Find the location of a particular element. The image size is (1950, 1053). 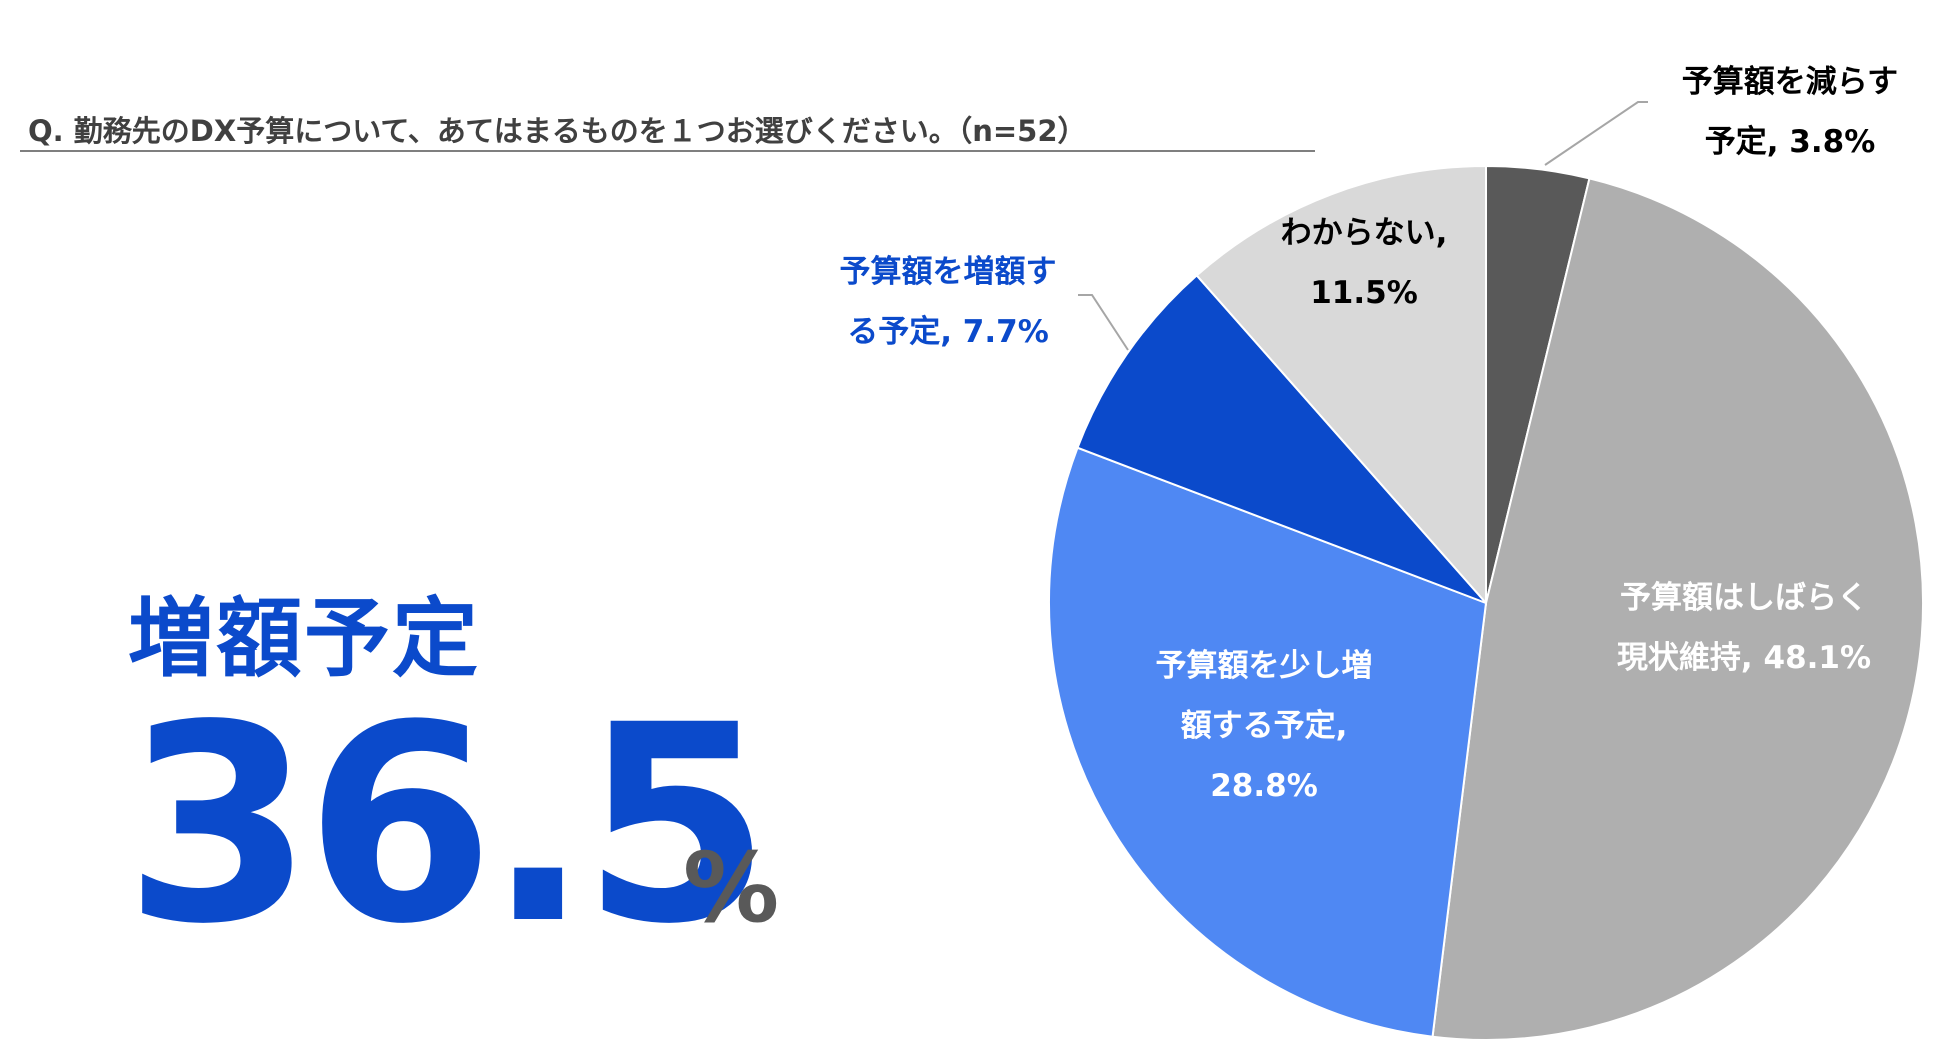

slice-label-line: 額する予定, is located at coordinates (1264, 726).